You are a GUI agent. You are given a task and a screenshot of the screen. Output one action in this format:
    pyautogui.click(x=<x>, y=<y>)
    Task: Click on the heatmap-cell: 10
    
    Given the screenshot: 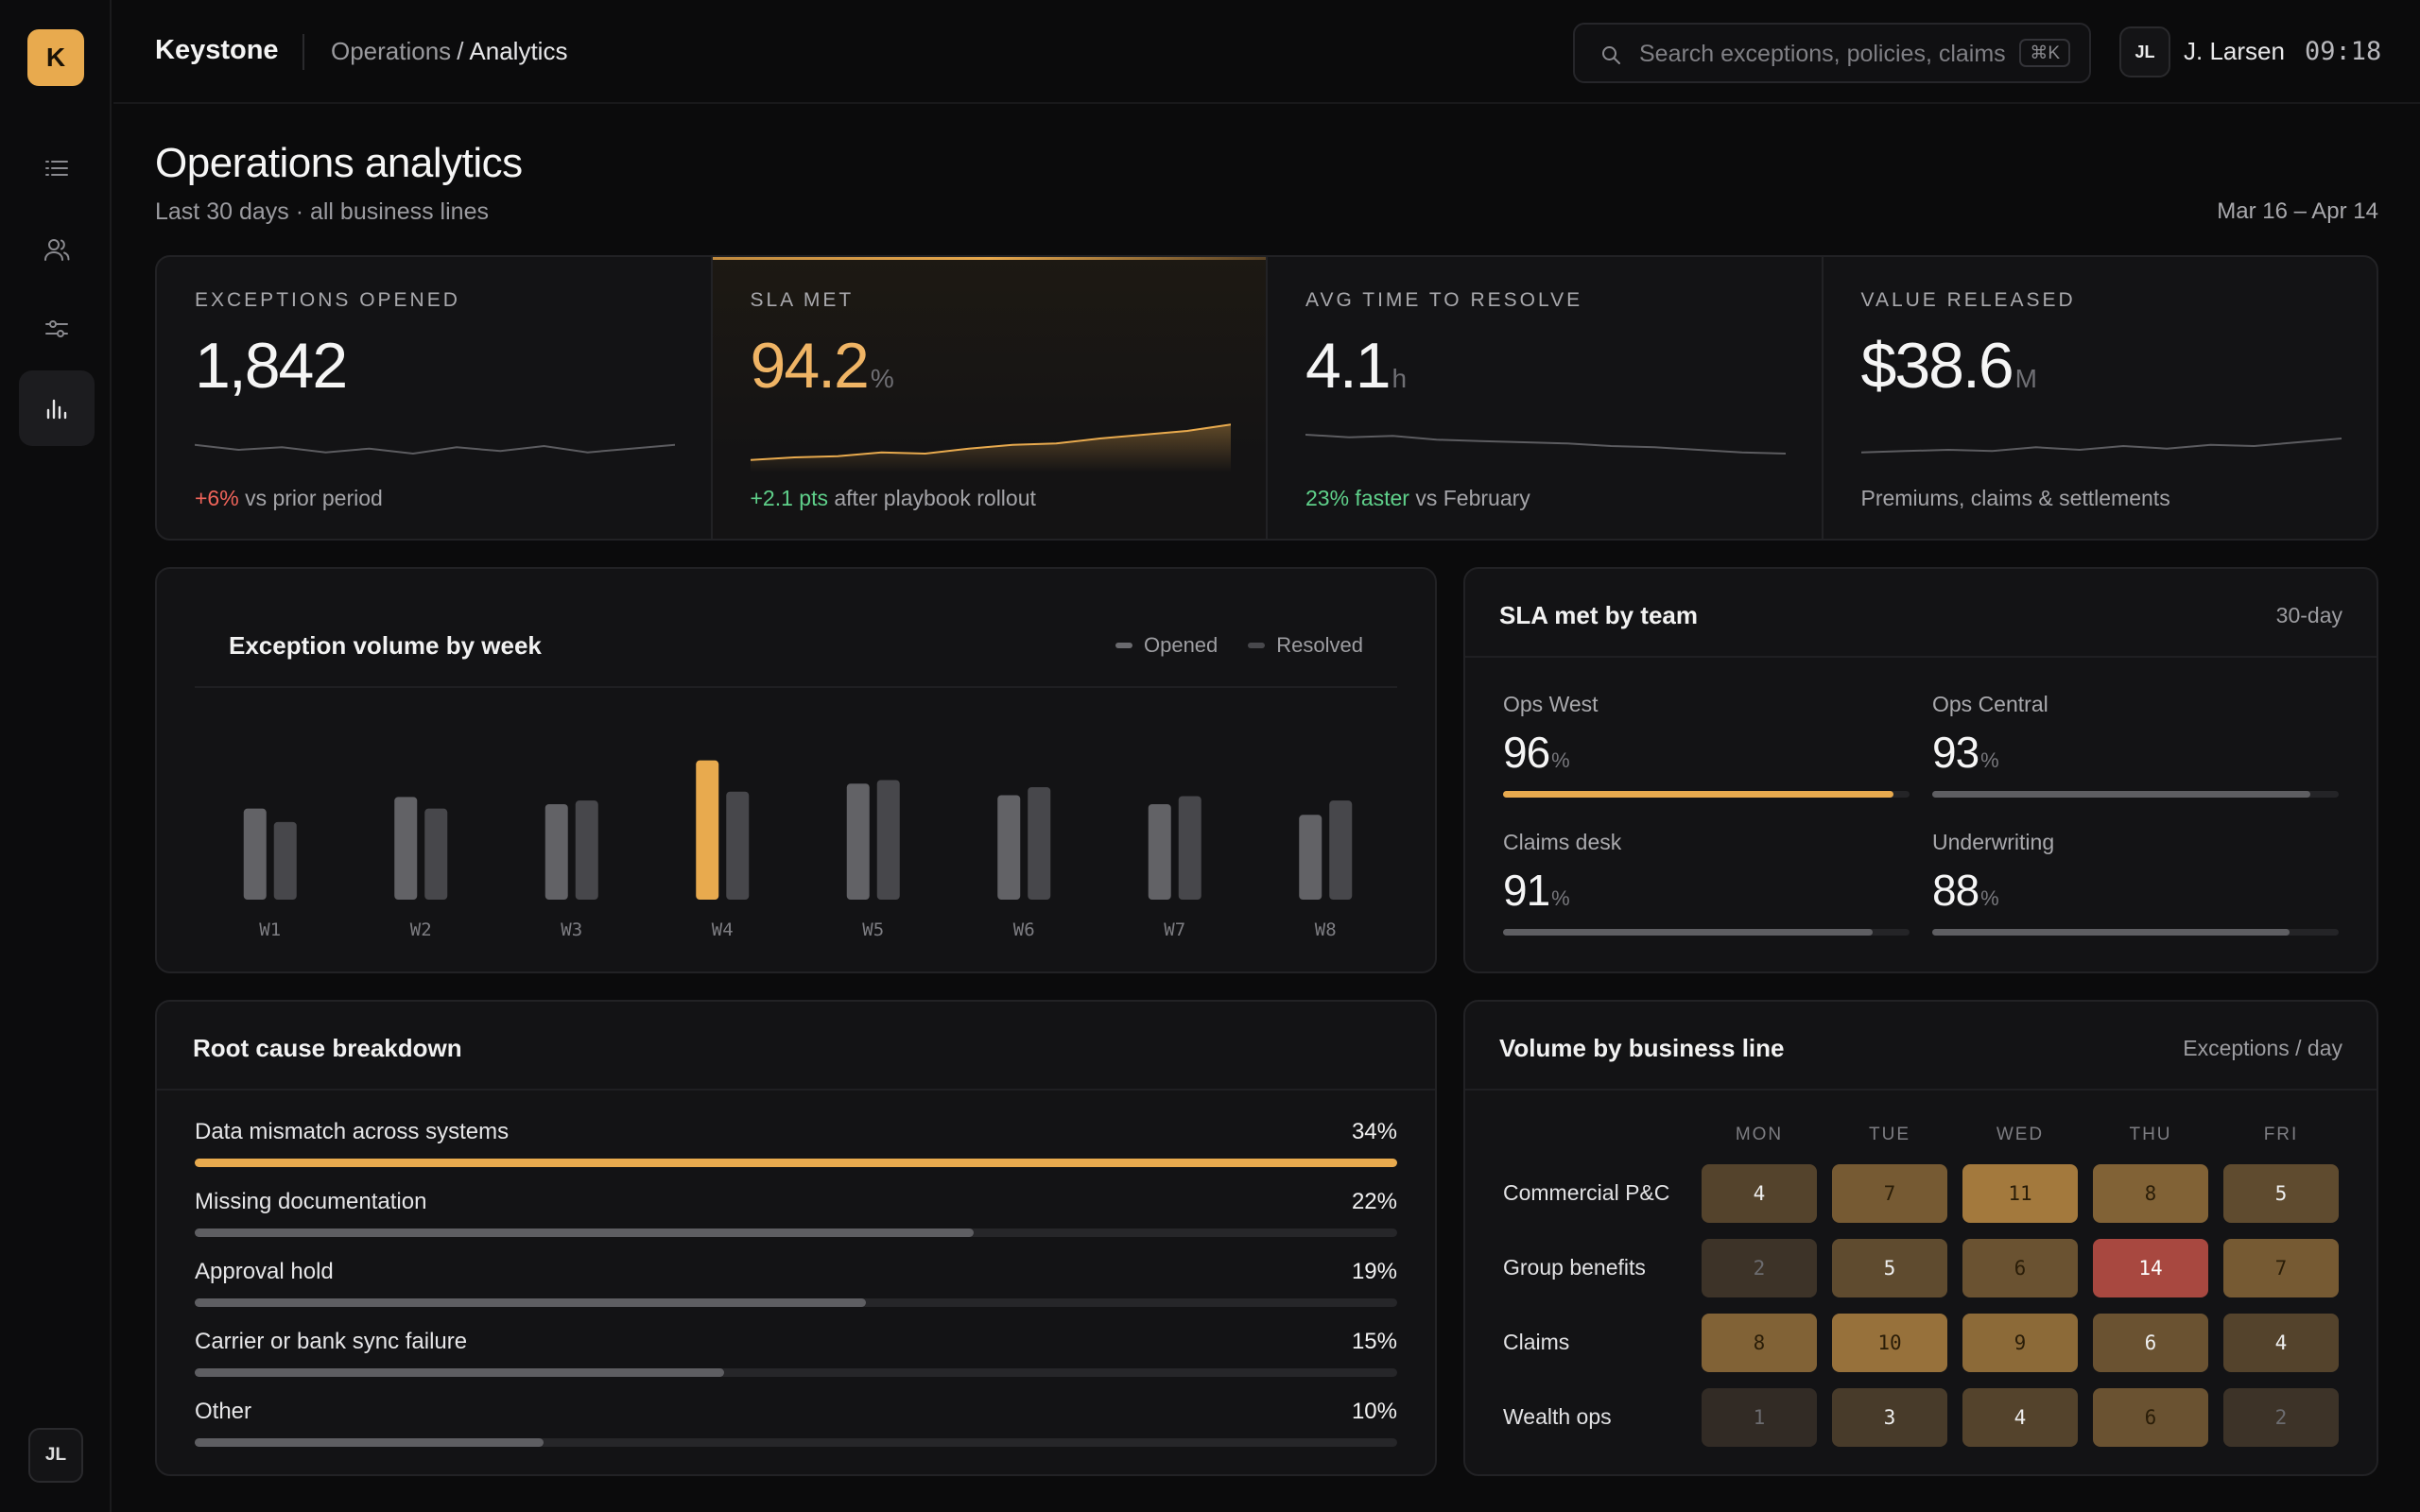 What is the action you would take?
    pyautogui.click(x=1889, y=1343)
    